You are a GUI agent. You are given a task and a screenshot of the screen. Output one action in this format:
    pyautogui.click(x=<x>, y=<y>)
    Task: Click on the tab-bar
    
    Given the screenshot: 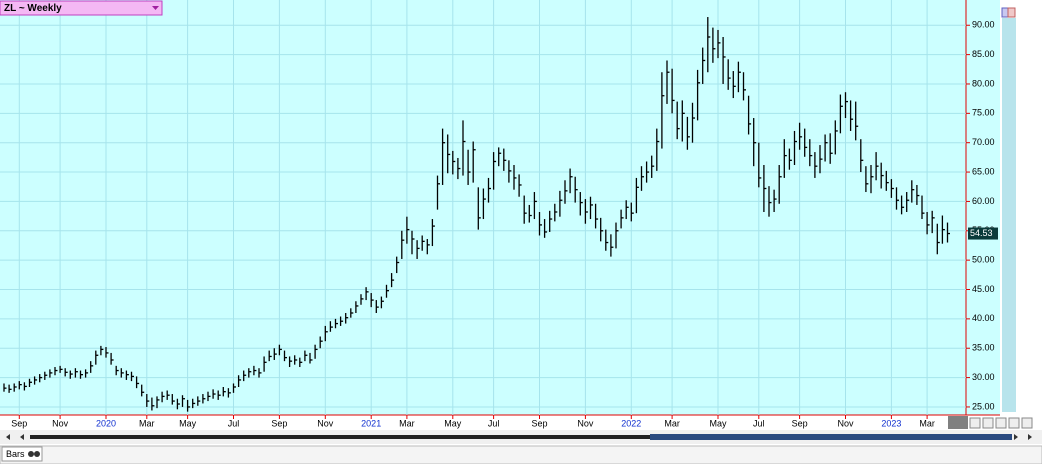 What is the action you would take?
    pyautogui.click(x=521, y=454)
    